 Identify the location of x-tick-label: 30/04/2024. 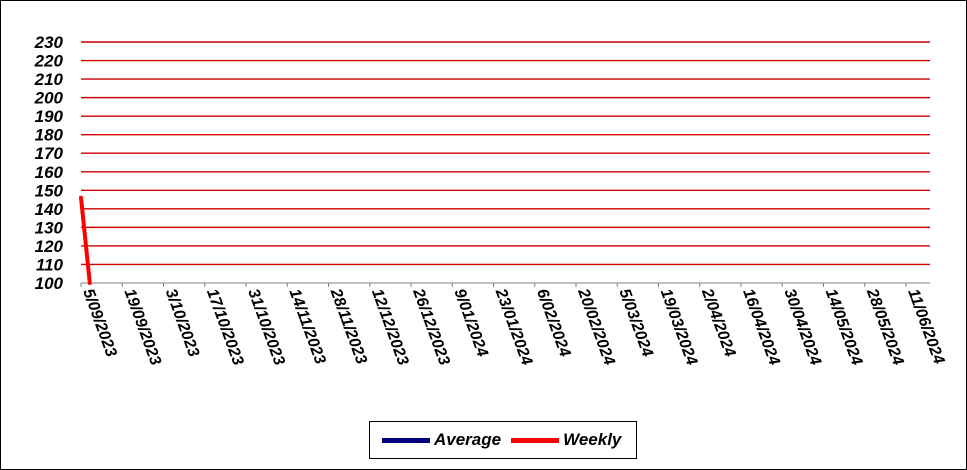
(801, 327).